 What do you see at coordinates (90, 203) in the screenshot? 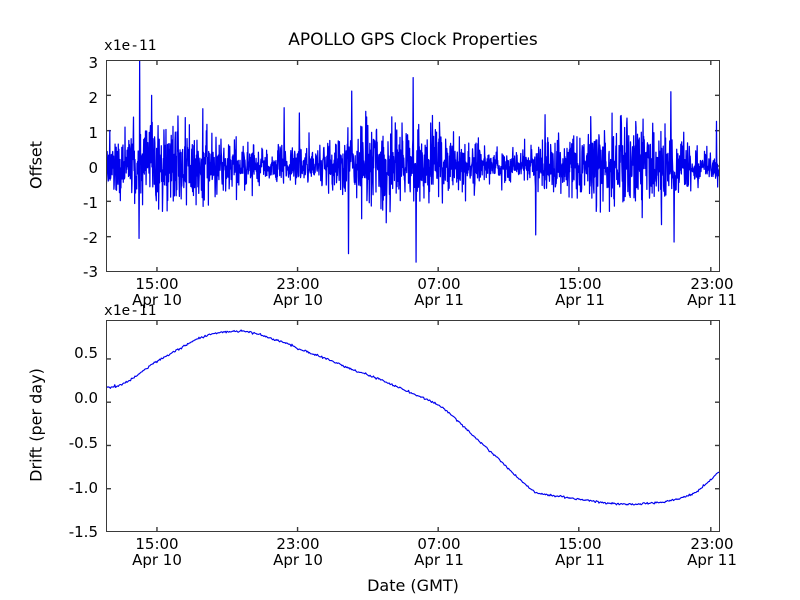
I see `offset-ytick-m1: -1` at bounding box center [90, 203].